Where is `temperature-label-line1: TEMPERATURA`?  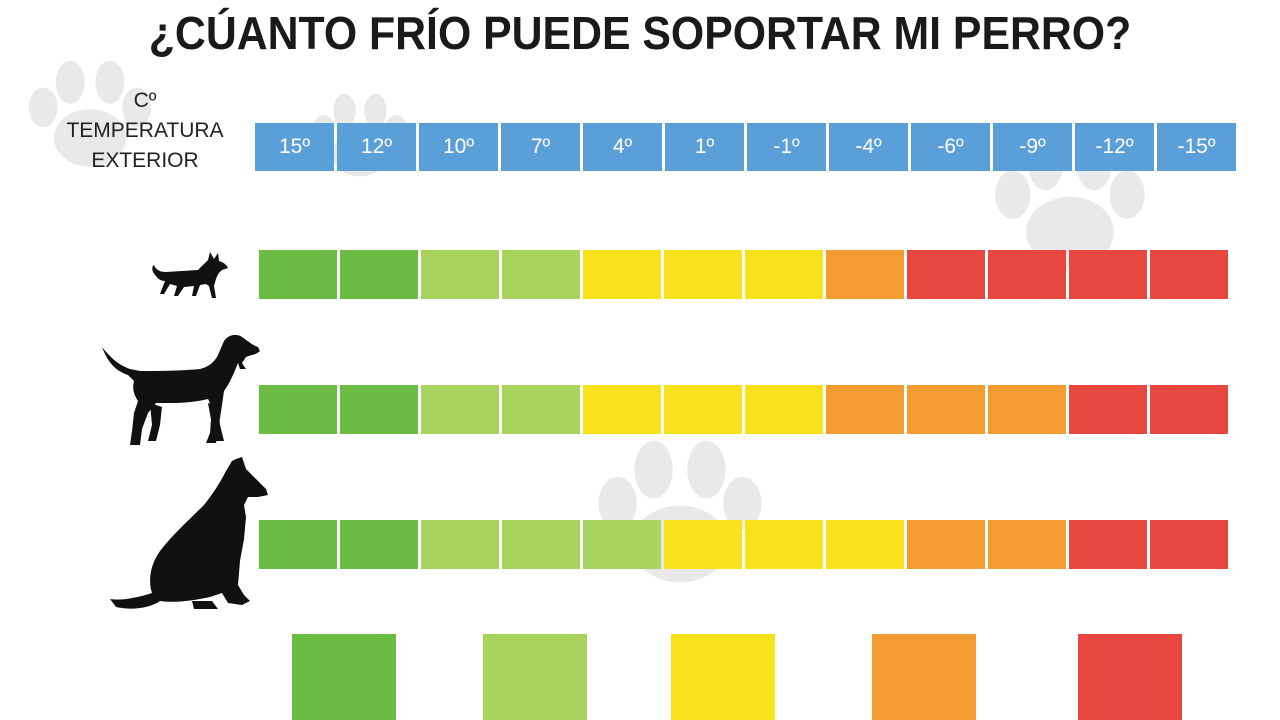
temperature-label-line1: TEMPERATURA is located at coordinates (145, 130).